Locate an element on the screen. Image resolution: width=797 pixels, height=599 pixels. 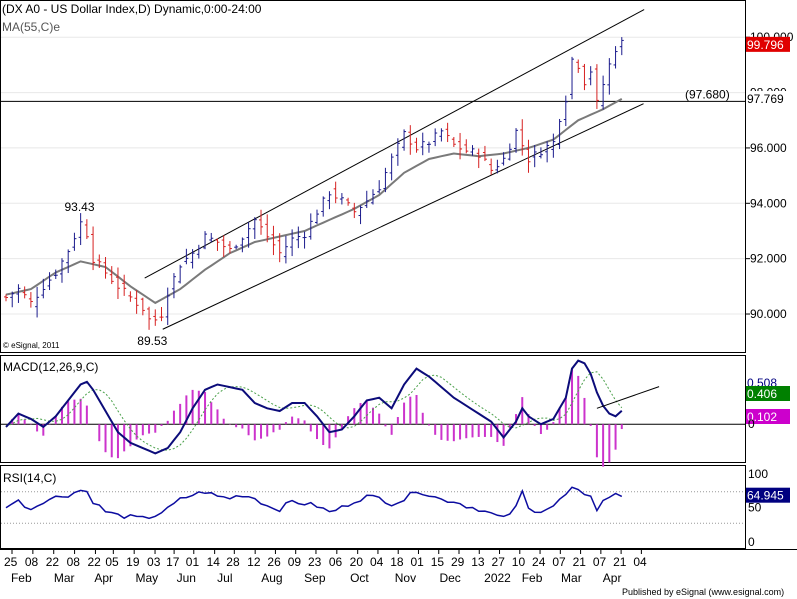
rsi-tick-label: 50 is located at coordinates (755, 508).